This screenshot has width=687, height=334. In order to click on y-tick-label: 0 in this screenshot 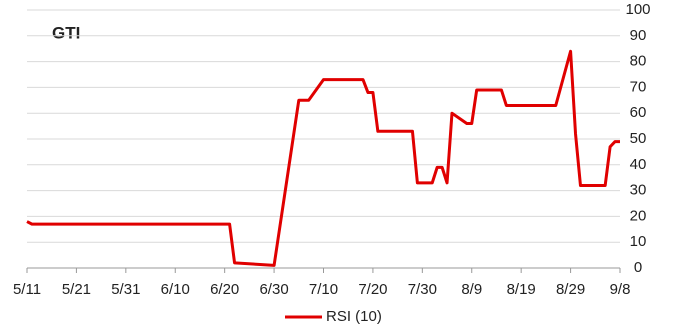, I will do `click(638, 267)`.